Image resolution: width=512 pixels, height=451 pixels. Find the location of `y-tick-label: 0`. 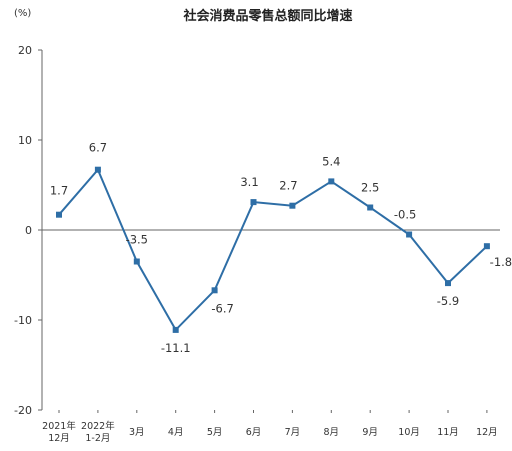

y-tick-label: 0 is located at coordinates (28, 230).